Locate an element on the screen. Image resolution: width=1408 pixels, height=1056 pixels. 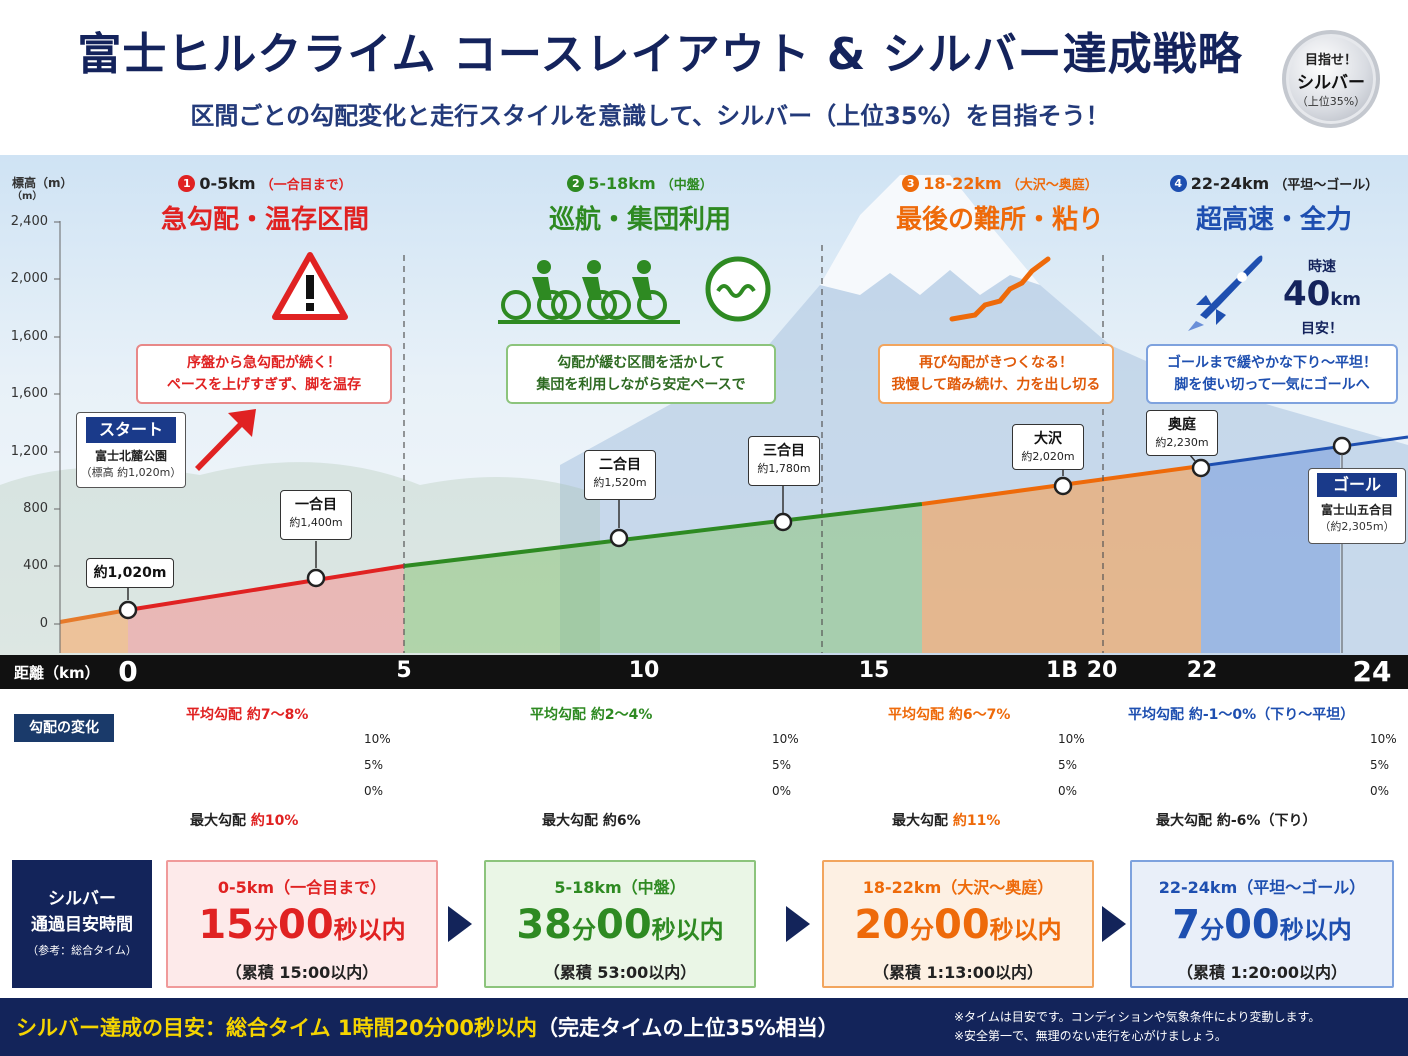
distance-tick: 0 is located at coordinates (128, 671).